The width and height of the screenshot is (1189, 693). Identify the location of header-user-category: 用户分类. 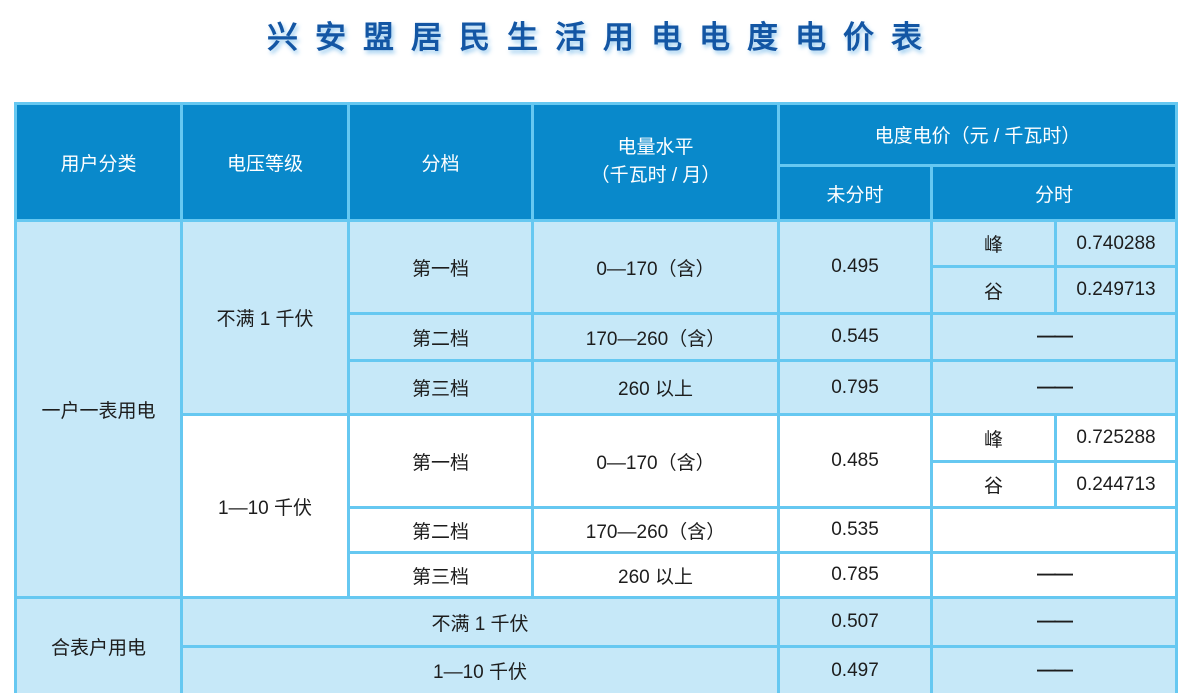
(98, 162).